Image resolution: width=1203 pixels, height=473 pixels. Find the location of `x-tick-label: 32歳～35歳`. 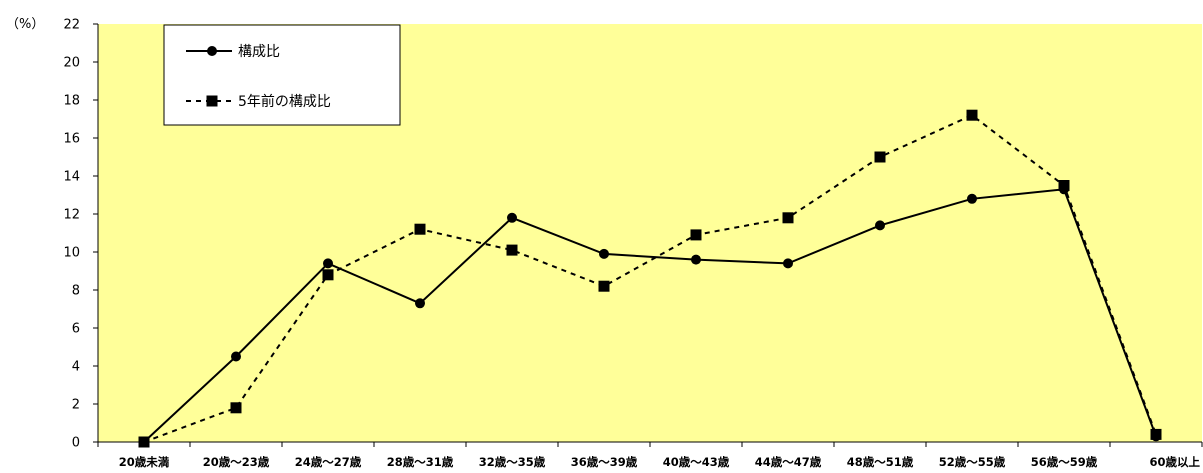

x-tick-label: 32歳～35歳 is located at coordinates (512, 462).